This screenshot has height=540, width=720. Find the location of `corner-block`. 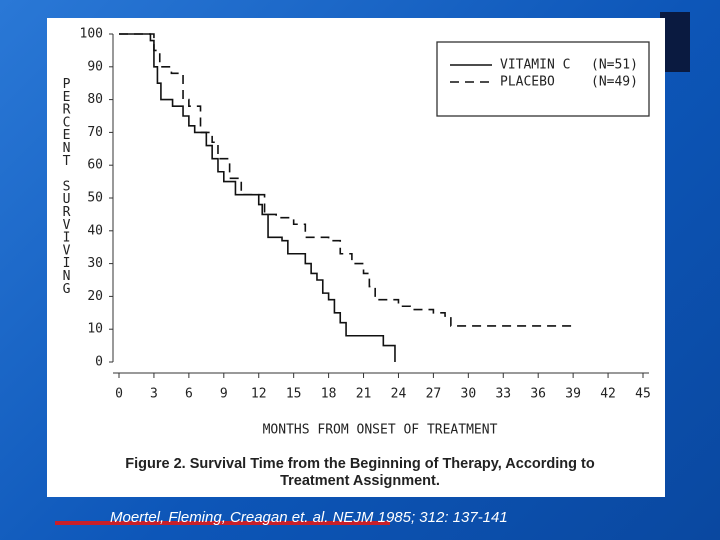

corner-block is located at coordinates (675, 42).